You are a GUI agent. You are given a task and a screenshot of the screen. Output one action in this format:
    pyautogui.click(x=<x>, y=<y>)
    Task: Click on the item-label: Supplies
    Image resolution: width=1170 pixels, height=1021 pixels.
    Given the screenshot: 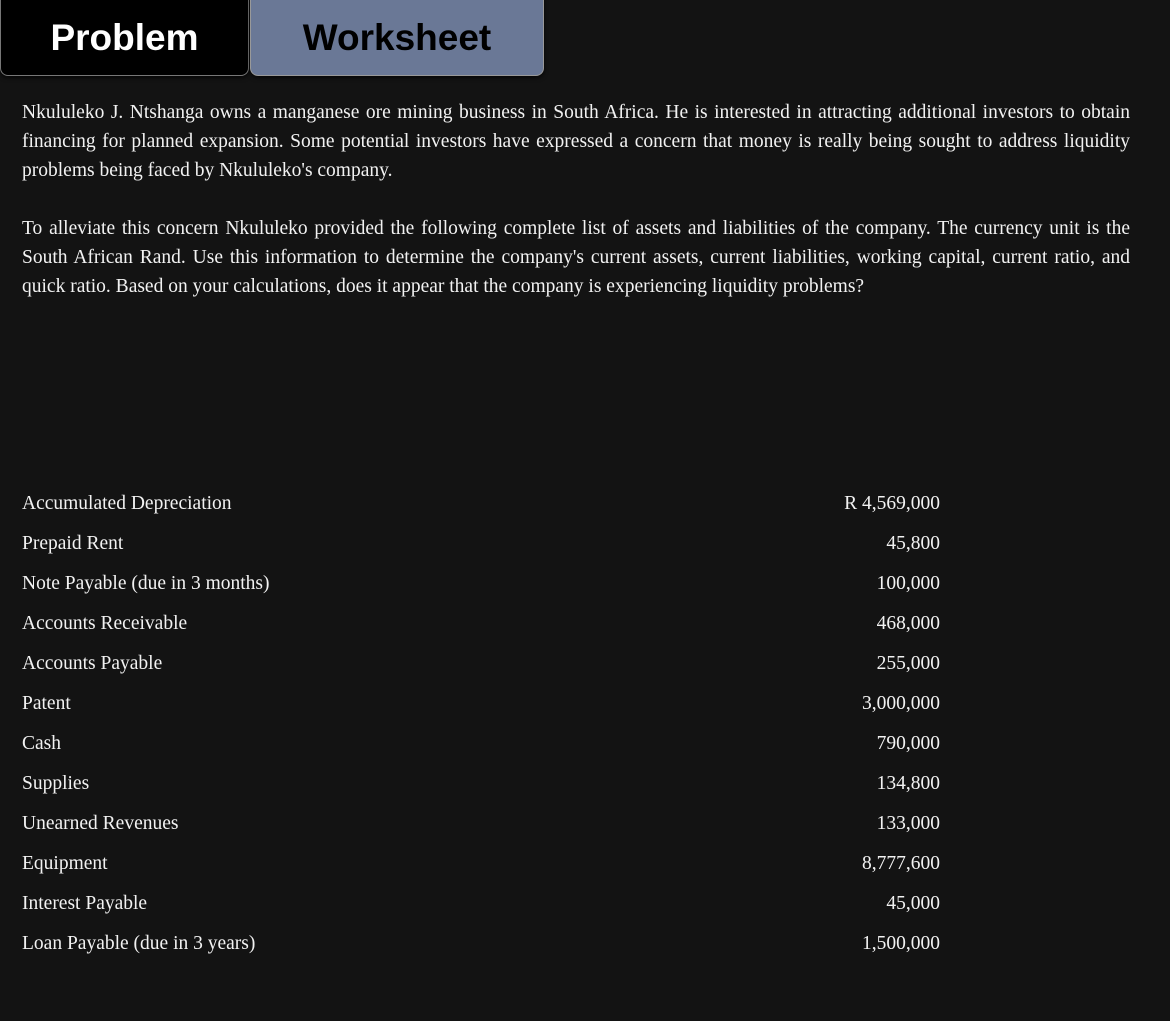 What is the action you would take?
    pyautogui.click(x=56, y=783)
    